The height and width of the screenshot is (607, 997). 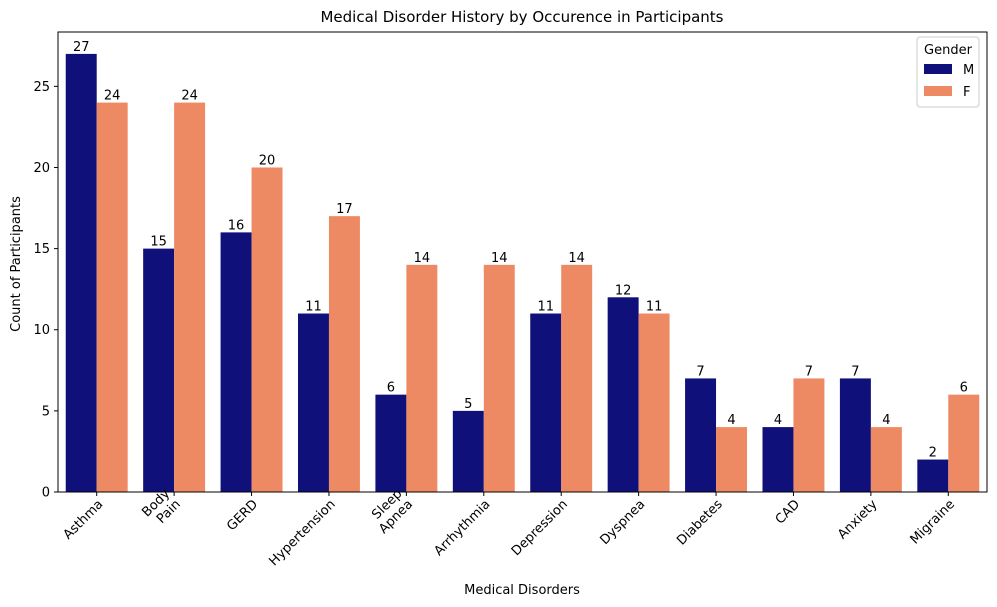 I want to click on bar-value-label: 27, so click(x=81, y=47).